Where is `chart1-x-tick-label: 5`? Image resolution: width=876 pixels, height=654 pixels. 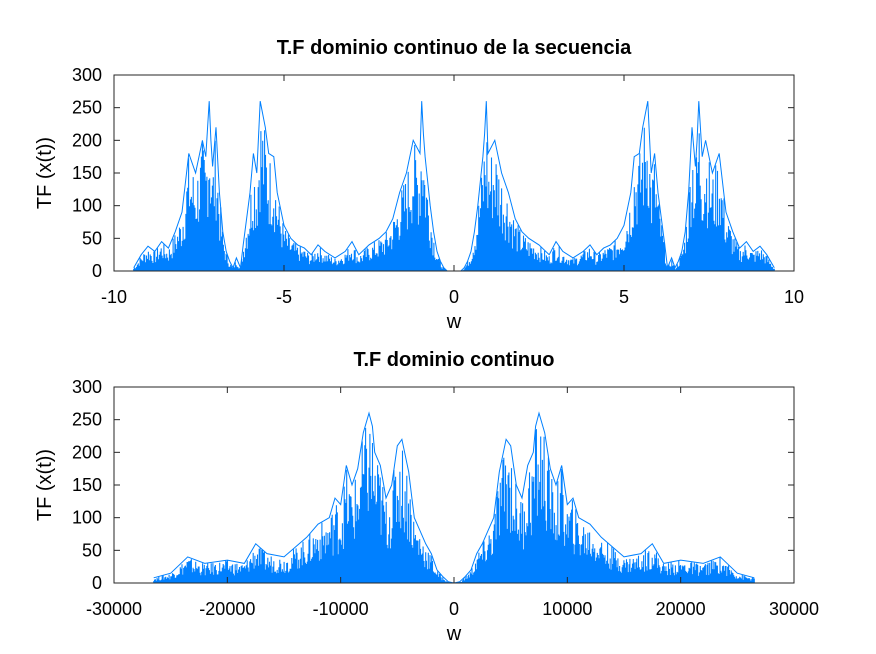 chart1-x-tick-label: 5 is located at coordinates (624, 297).